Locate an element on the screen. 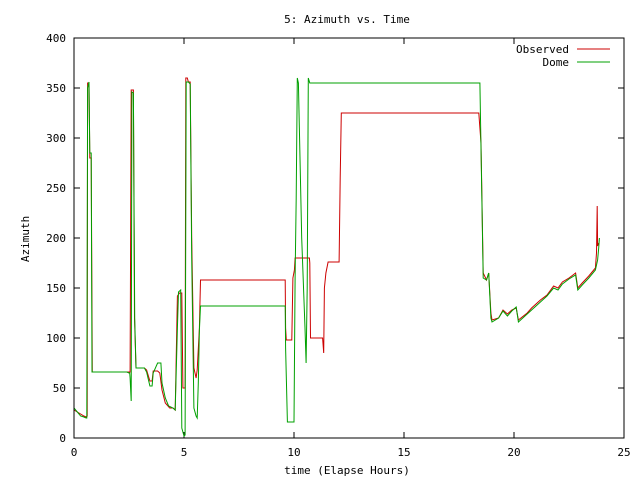 This screenshot has height=480, width=640. y-tick-label: 100 is located at coordinates (56, 338).